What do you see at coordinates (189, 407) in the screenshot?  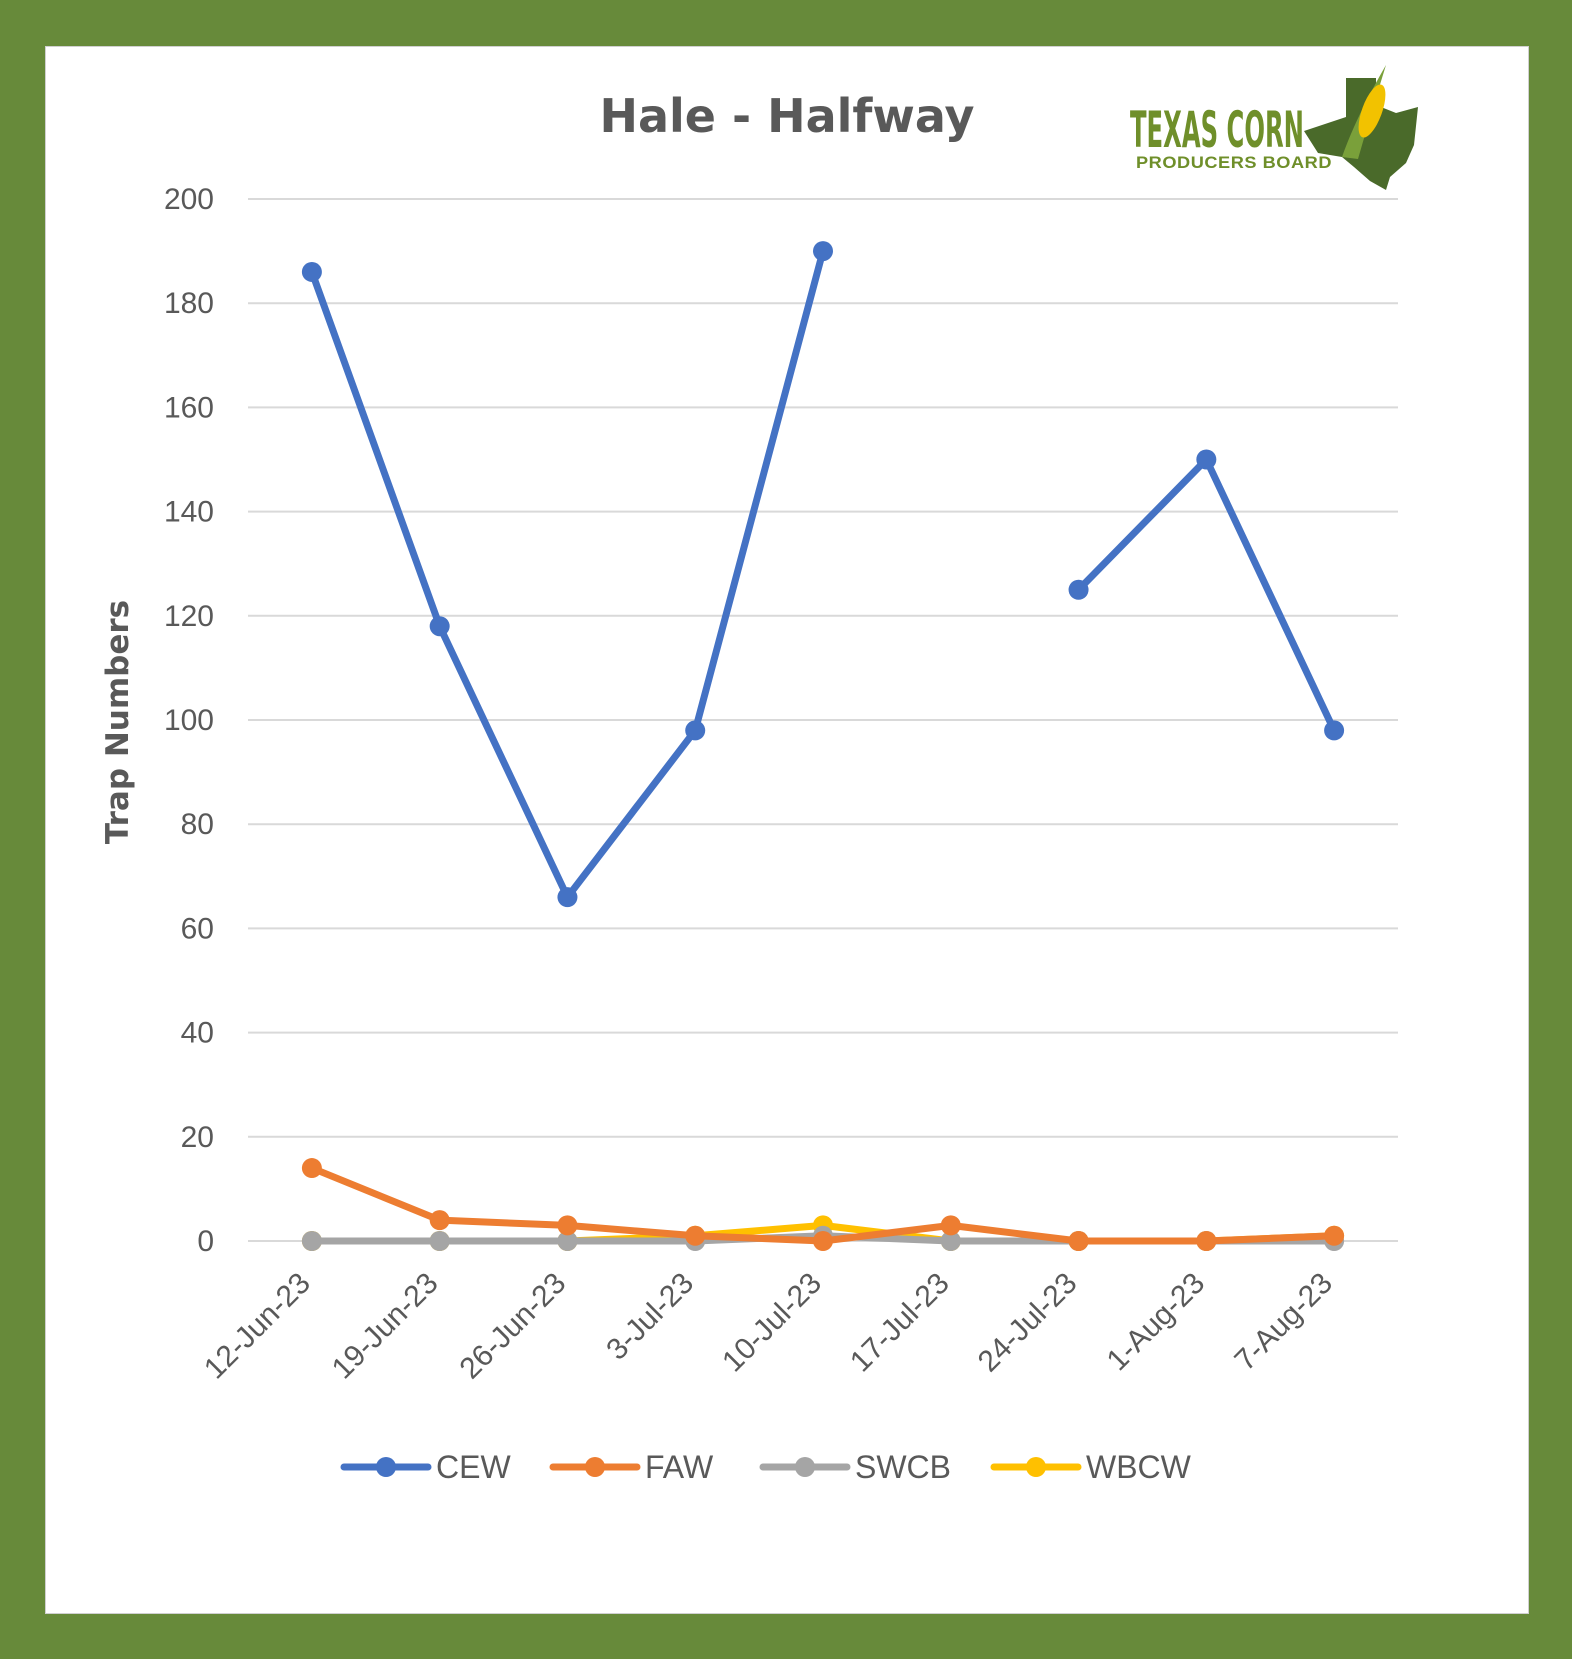 I see `y-tick-label: 160` at bounding box center [189, 407].